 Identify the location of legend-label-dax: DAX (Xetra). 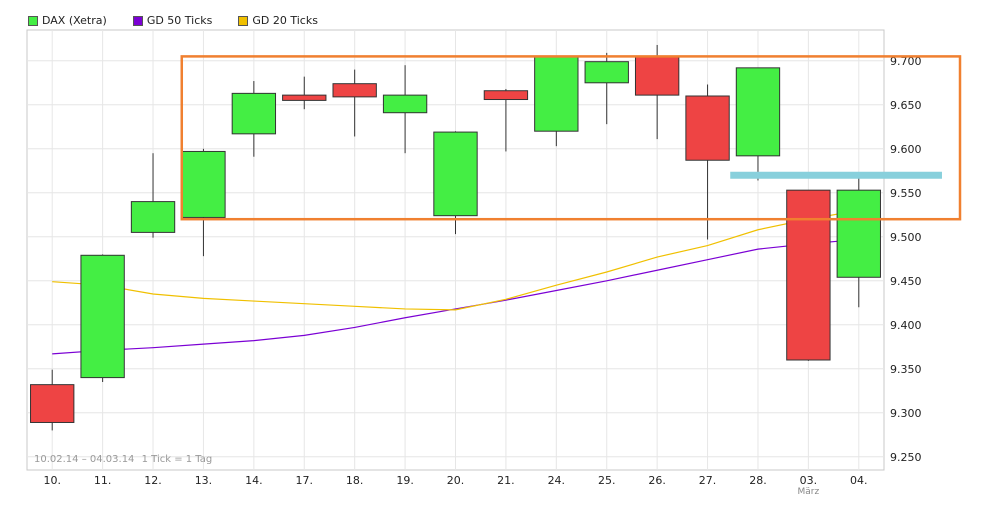
(74, 20).